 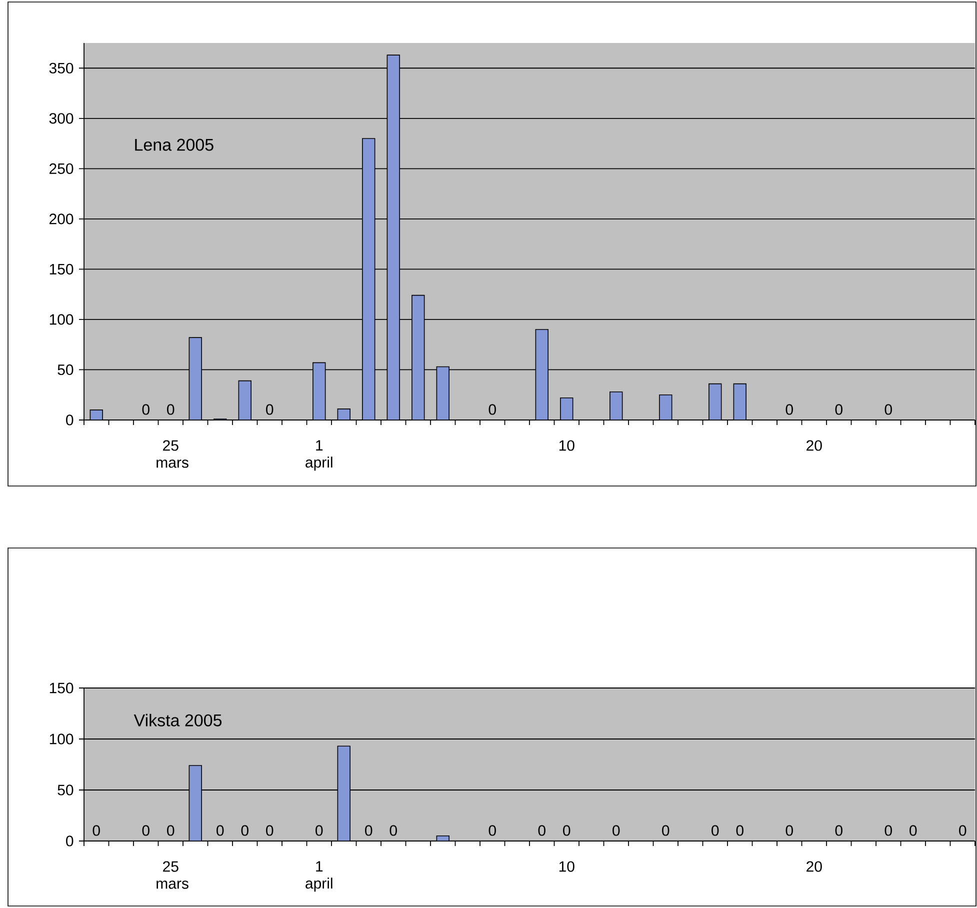 I want to click on y-tick-label: 250, so click(x=62, y=168).